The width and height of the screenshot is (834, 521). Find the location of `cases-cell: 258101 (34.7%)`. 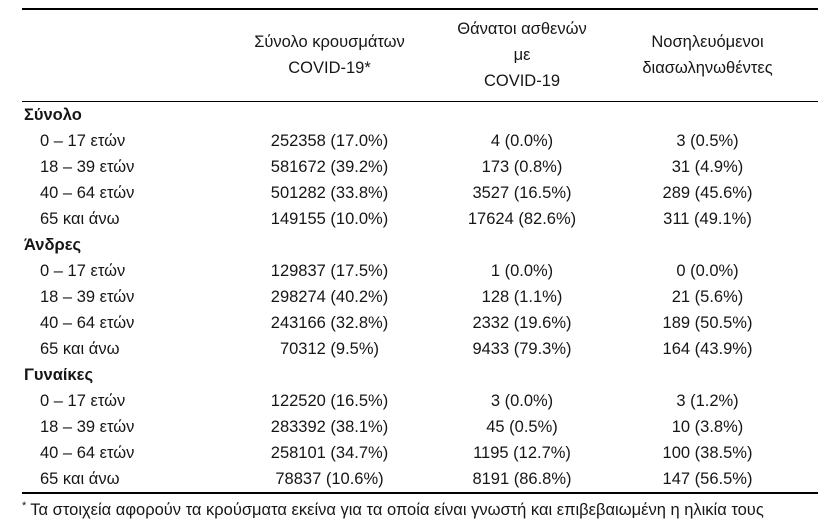

cases-cell: 258101 (34.7%) is located at coordinates (329, 453).